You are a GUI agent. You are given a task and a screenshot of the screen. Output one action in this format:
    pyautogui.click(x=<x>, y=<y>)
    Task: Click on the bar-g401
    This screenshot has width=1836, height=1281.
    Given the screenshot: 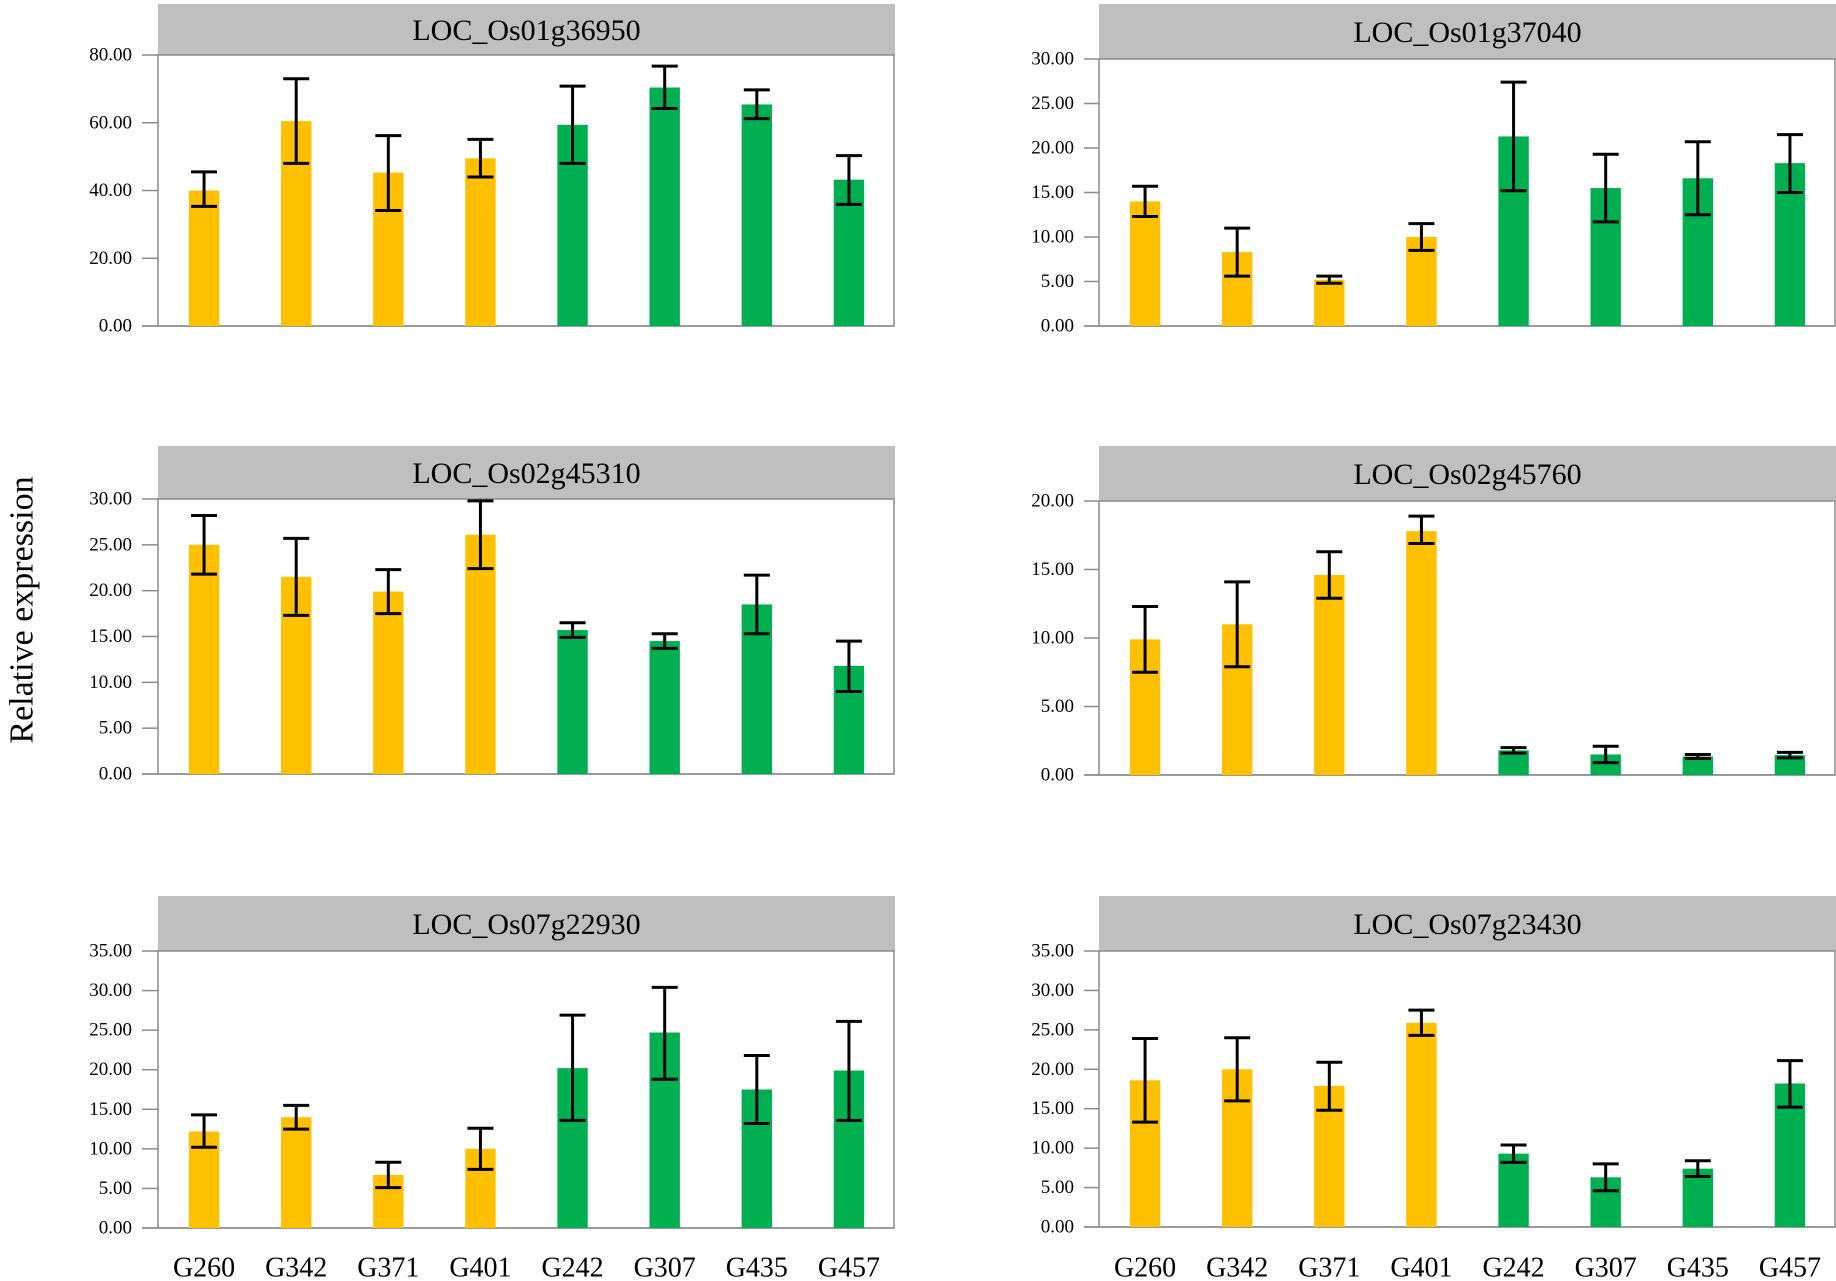 What is the action you would take?
    pyautogui.click(x=1421, y=1124)
    